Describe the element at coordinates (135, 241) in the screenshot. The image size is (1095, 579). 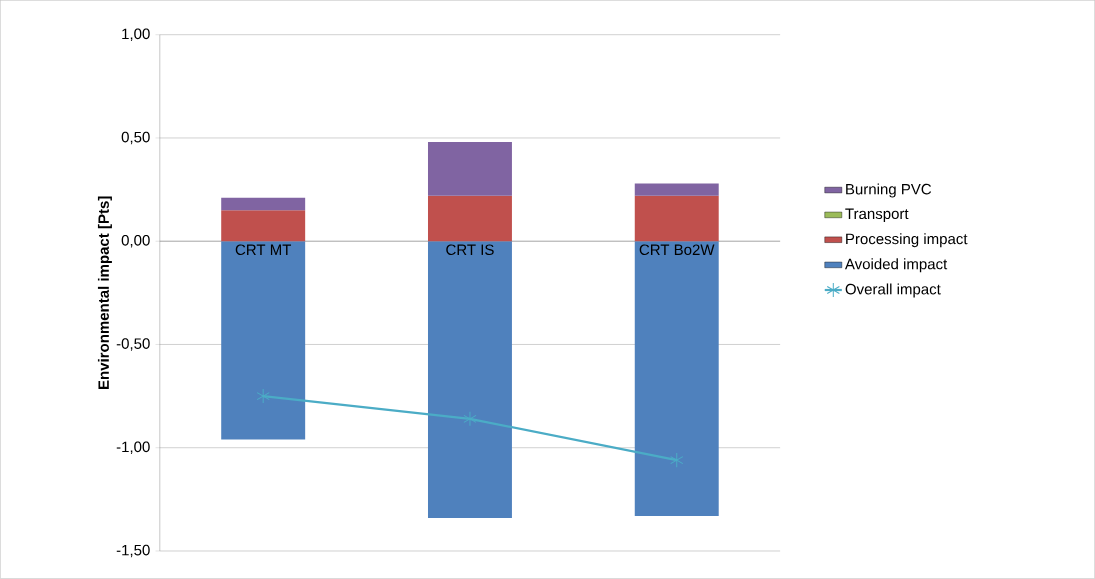
I see `y-tick-label: 0,00` at that location.